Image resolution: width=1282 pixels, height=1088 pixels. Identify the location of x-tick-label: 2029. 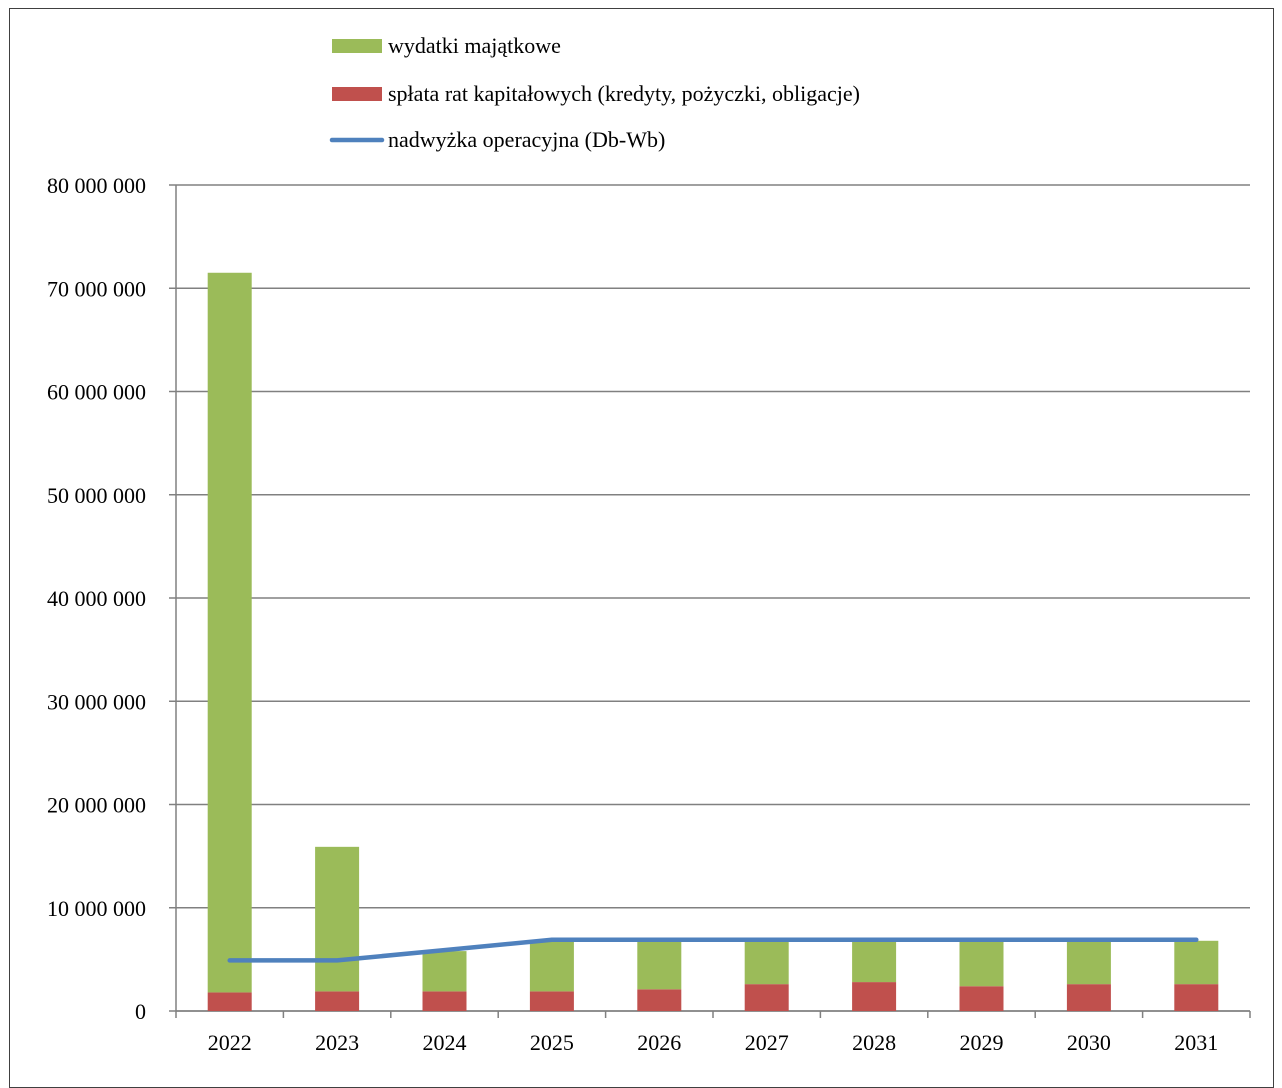
(982, 1042).